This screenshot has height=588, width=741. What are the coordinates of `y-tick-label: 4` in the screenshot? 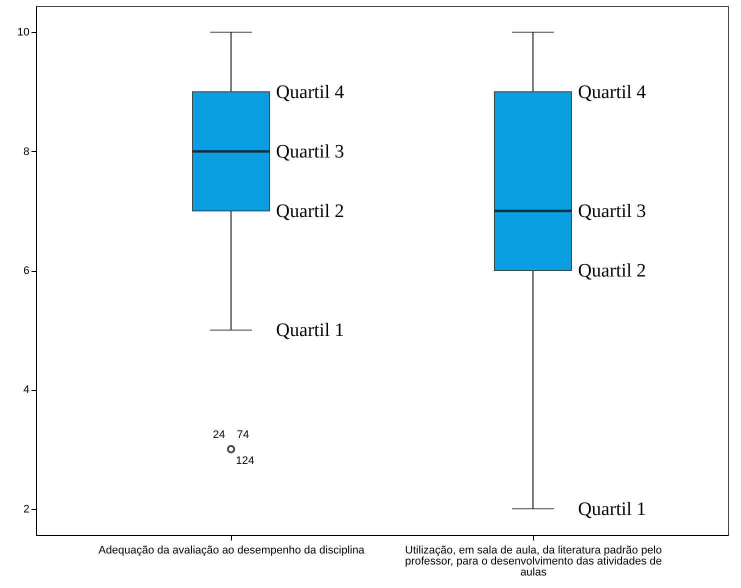 It's located at (26, 390).